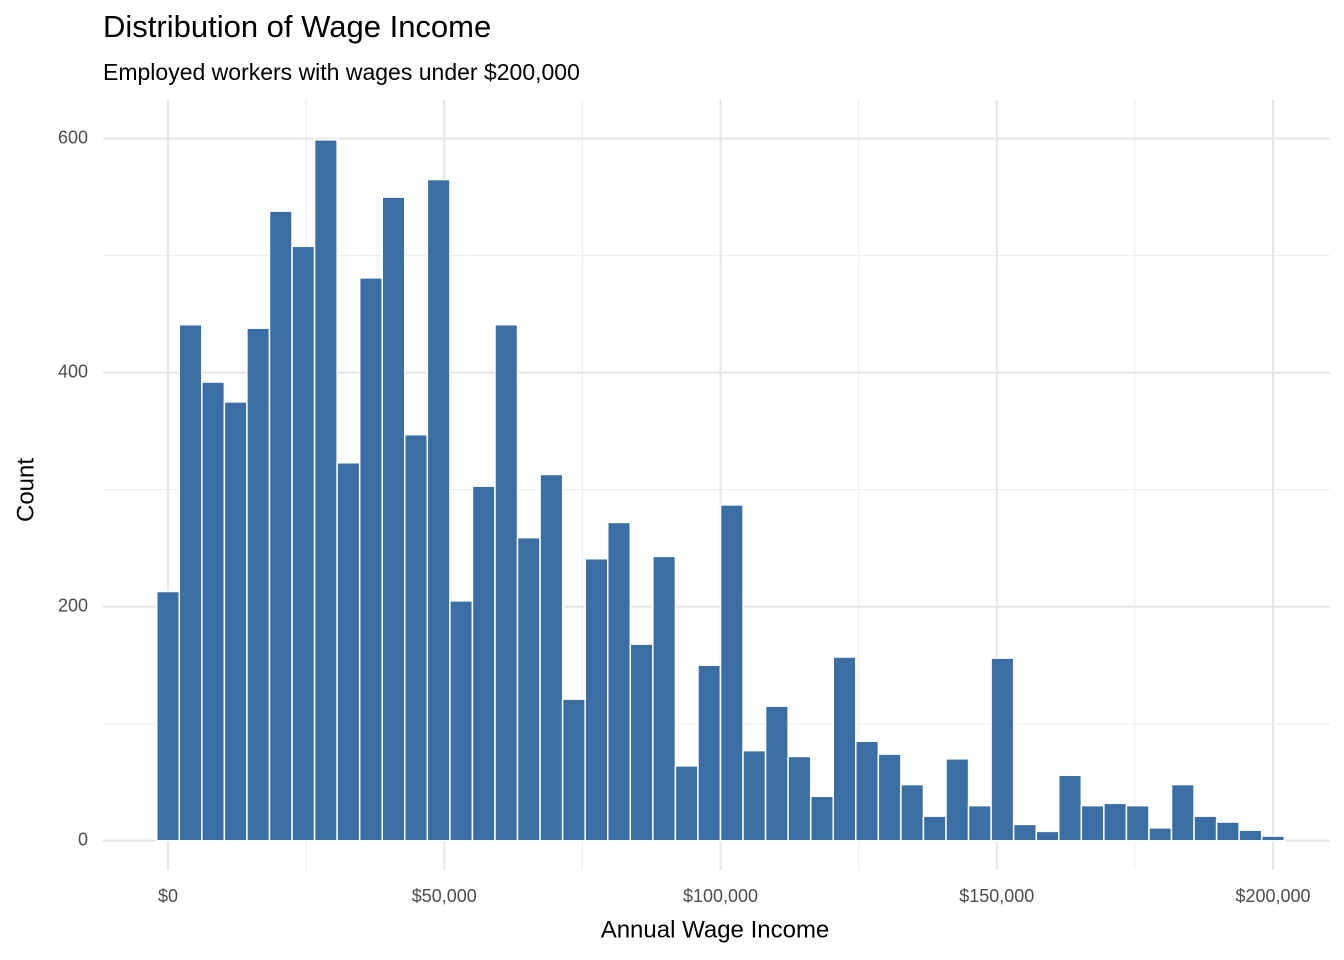 Image resolution: width=1344 pixels, height=960 pixels. Describe the element at coordinates (25, 490) in the screenshot. I see `y-axis-title: Count` at that location.